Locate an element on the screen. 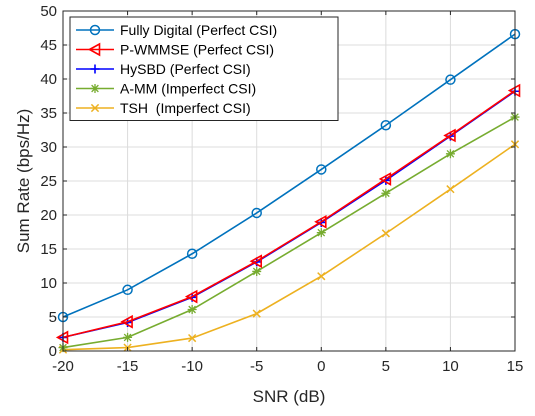 The width and height of the screenshot is (535, 416). y-tick-label: 15 is located at coordinates (48, 249).